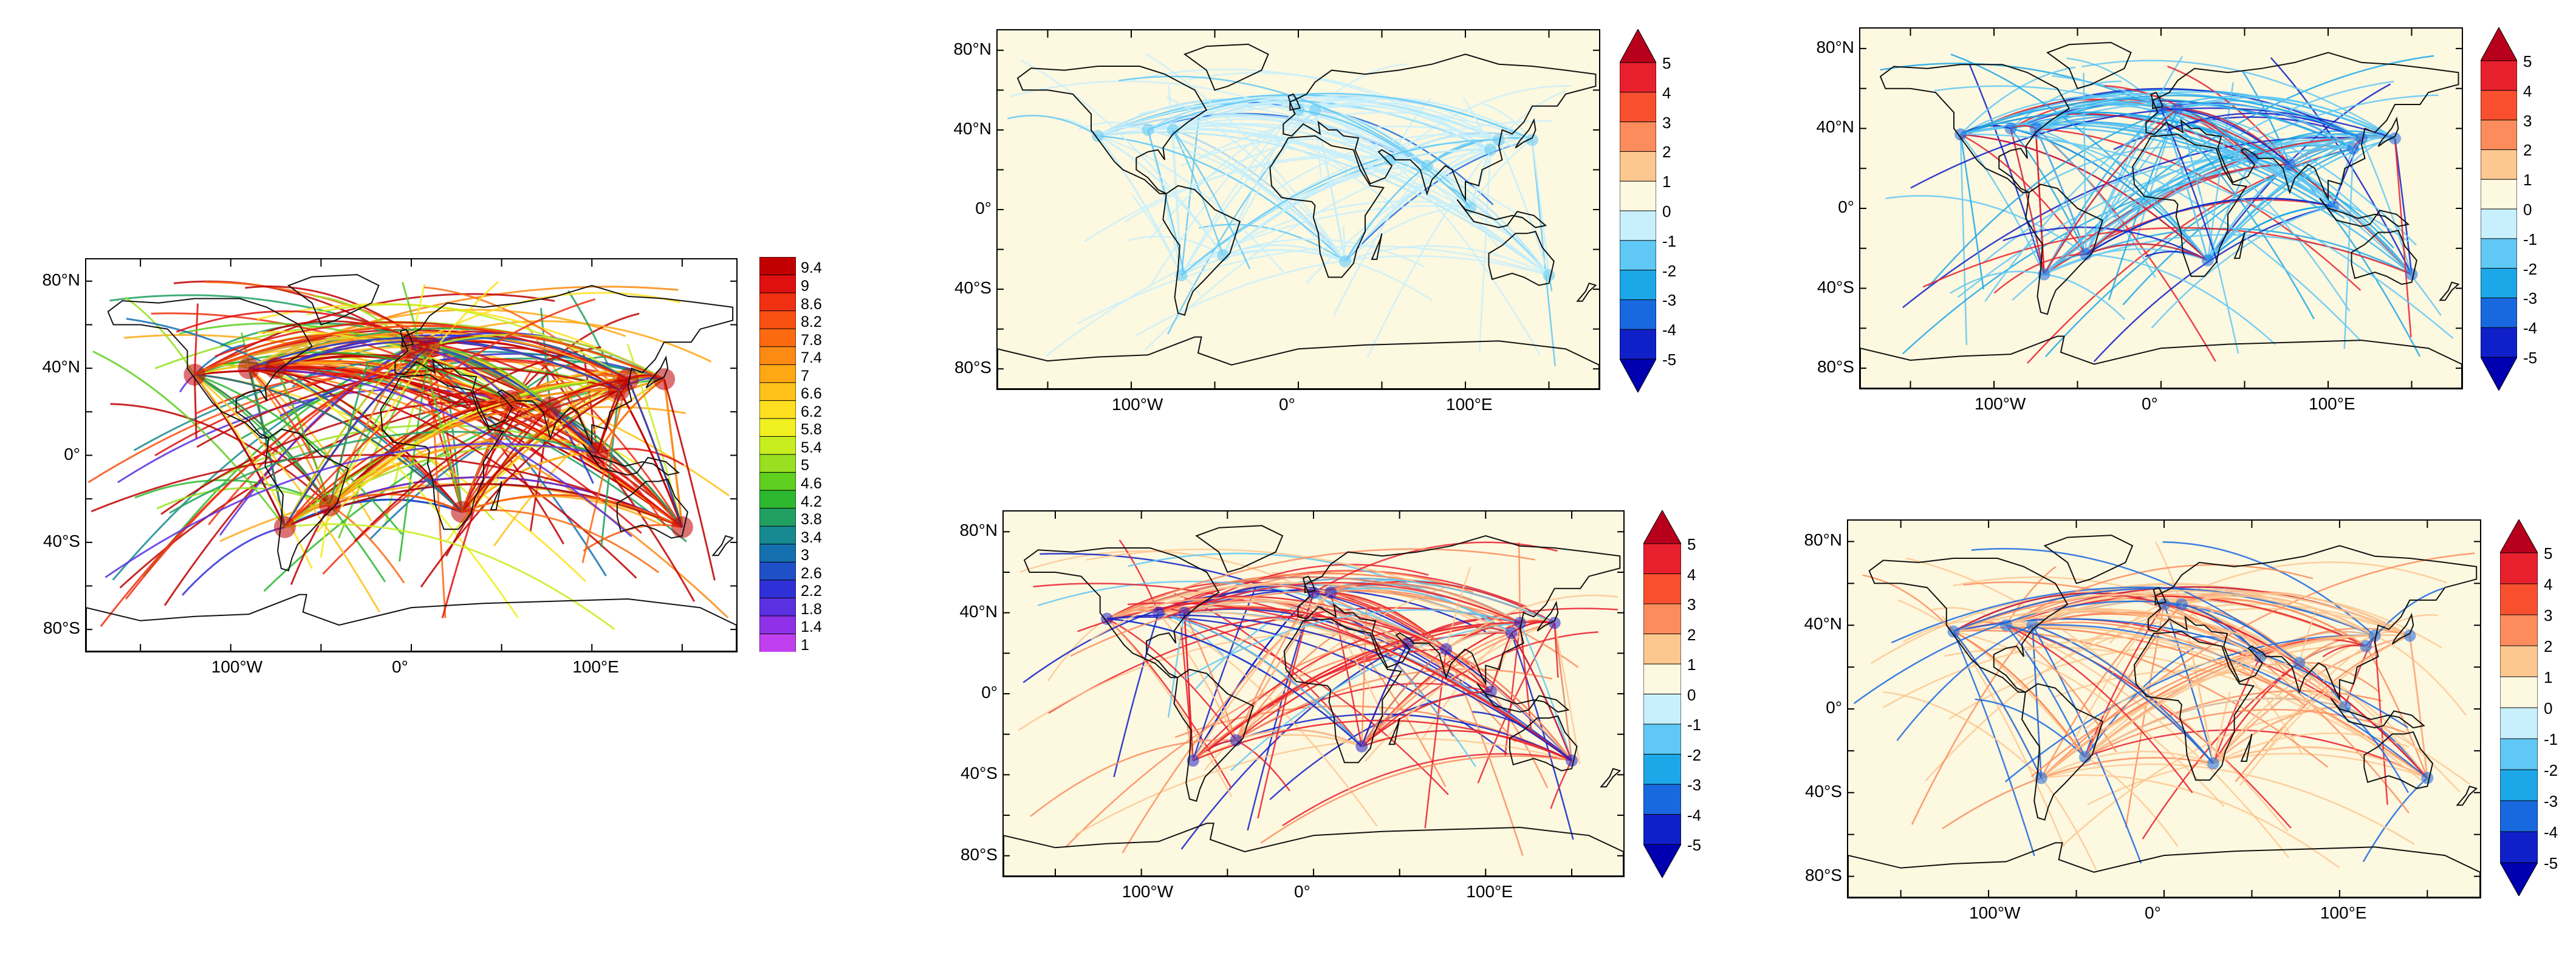 The height and width of the screenshot is (958, 2576). I want to click on lon-tick-label: 100°W, so click(237, 666).